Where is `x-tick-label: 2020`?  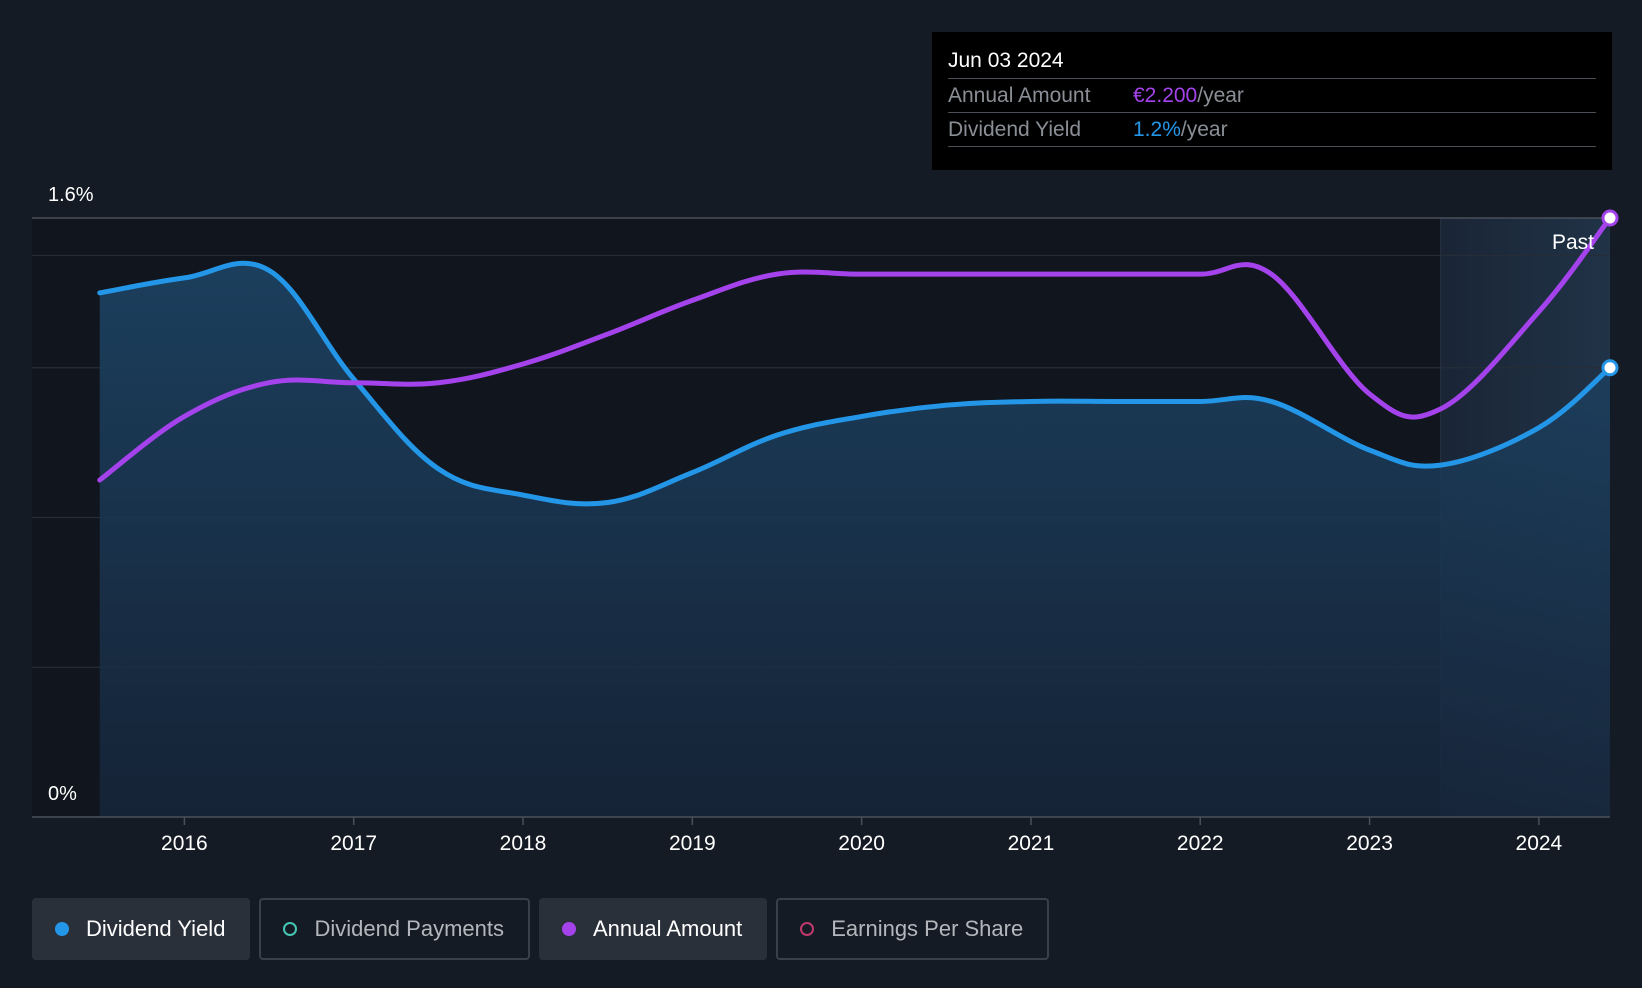
x-tick-label: 2020 is located at coordinates (861, 843).